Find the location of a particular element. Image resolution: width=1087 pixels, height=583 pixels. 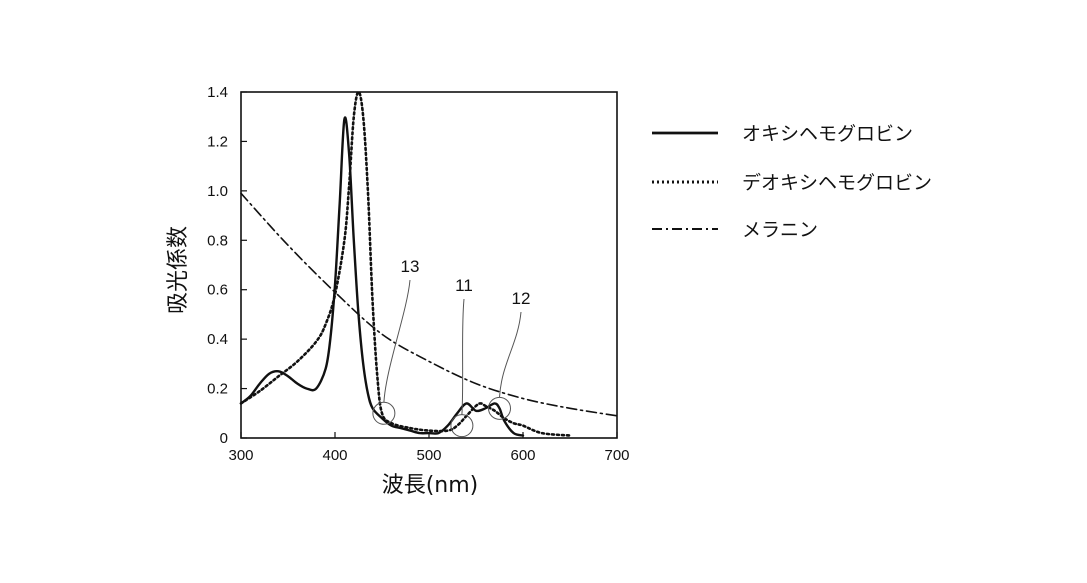

y-tick-label: 0.8 is located at coordinates (217, 240).